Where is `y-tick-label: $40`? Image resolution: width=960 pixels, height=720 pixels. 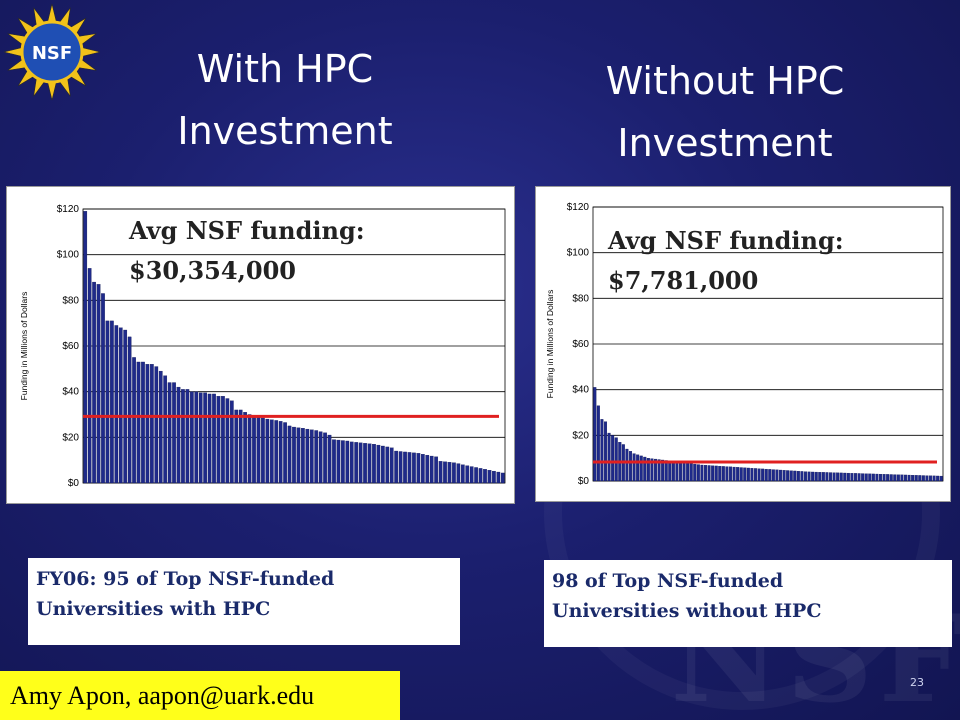
y-tick-label: $40 is located at coordinates (580, 390).